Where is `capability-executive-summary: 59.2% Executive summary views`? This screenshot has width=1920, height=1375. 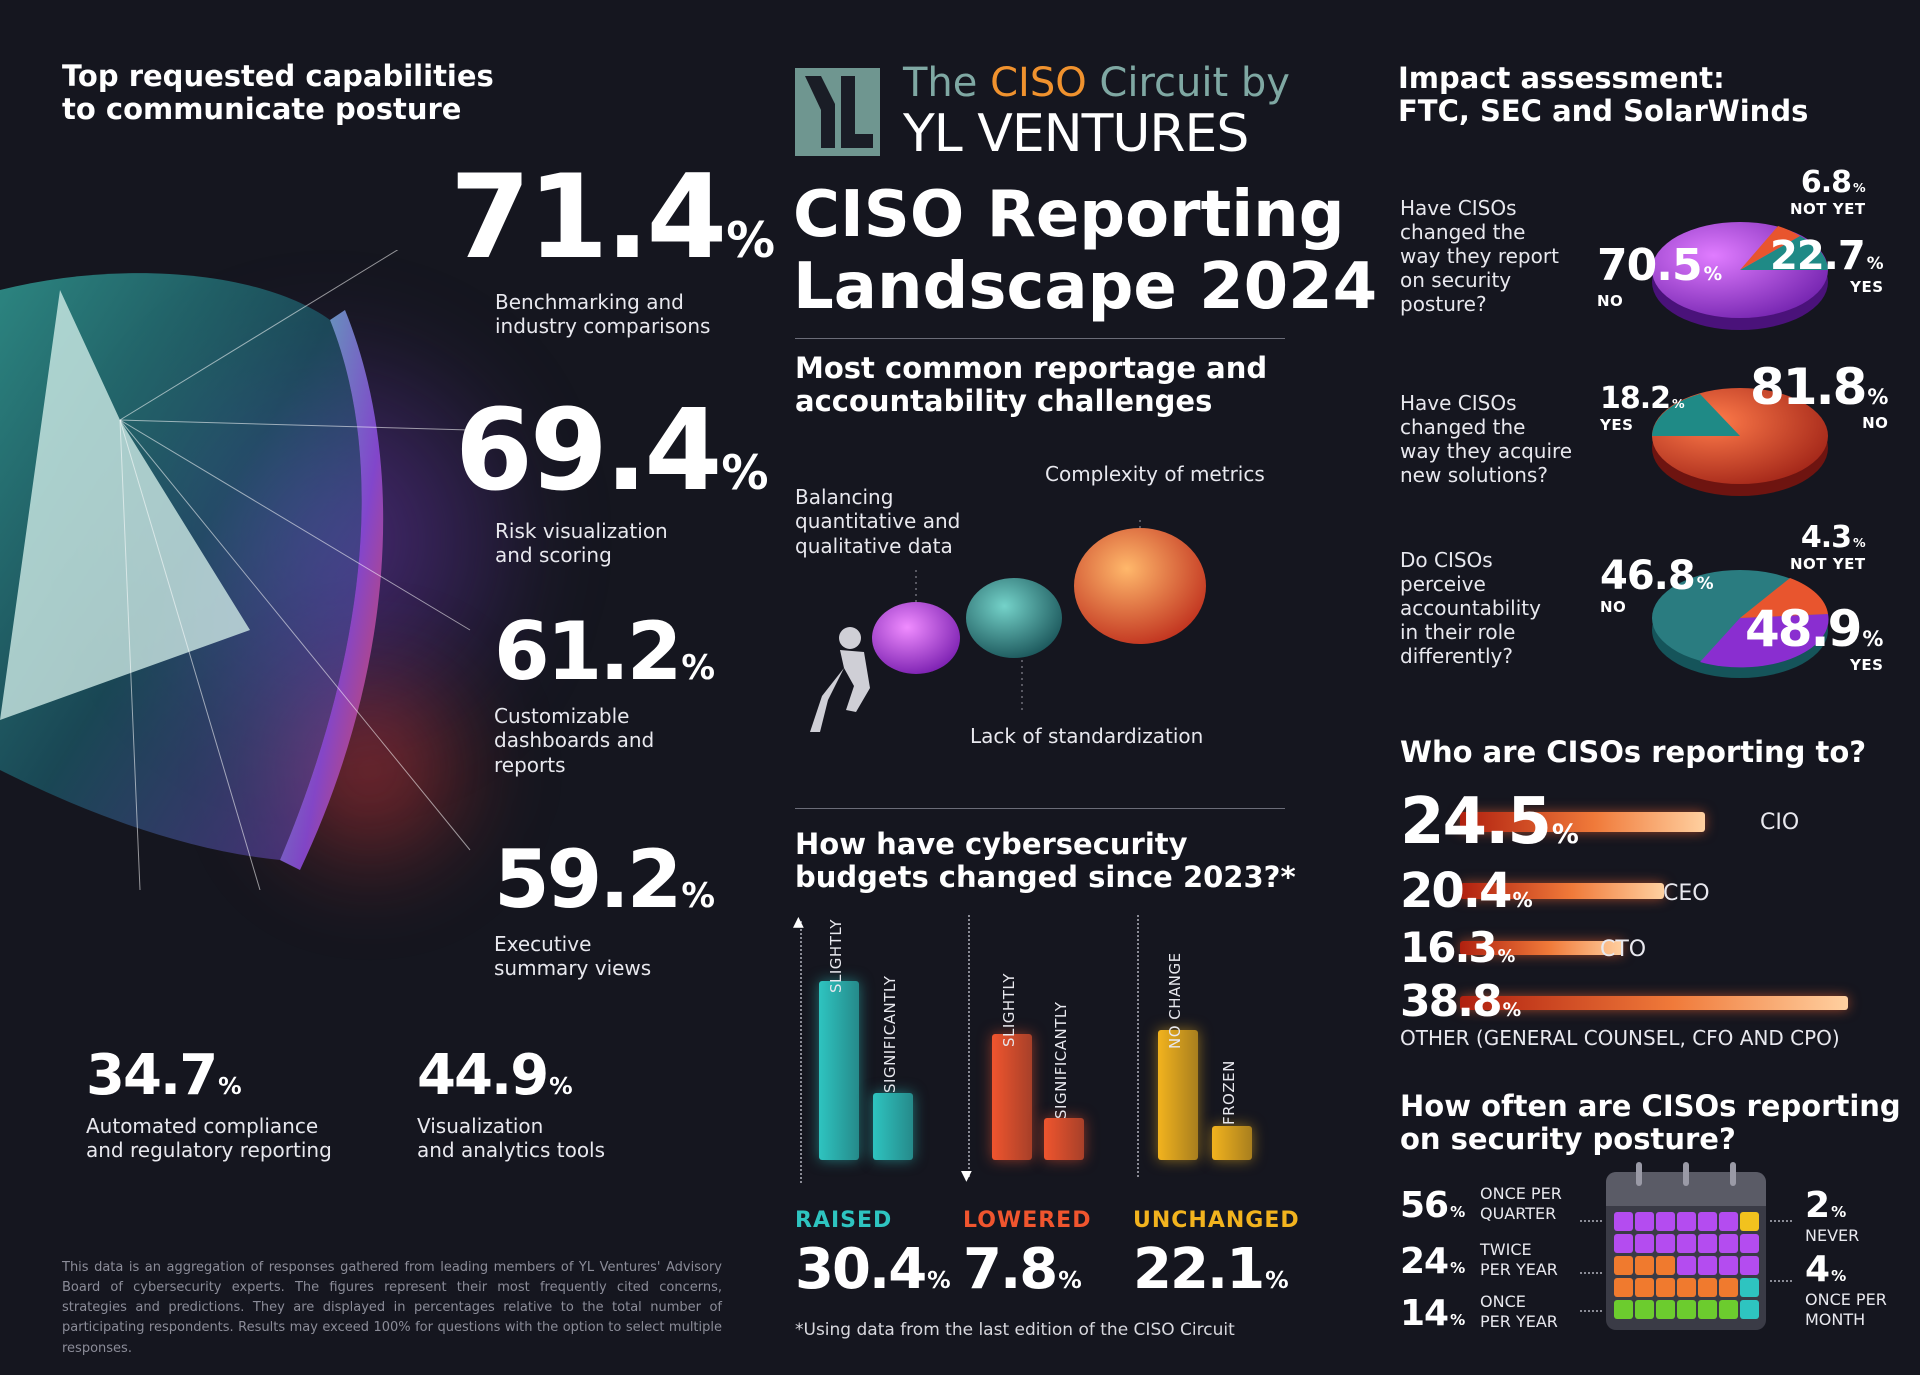 capability-executive-summary: 59.2% Executive summary views is located at coordinates (604, 910).